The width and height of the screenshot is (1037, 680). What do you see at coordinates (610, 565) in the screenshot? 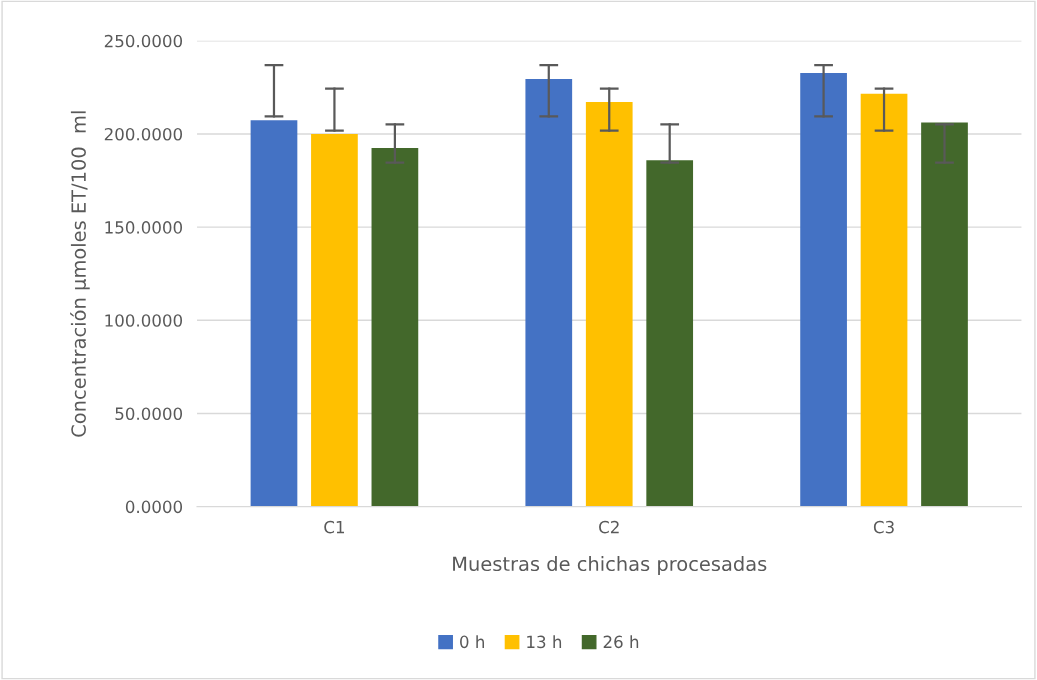
I see `x-axis-title: Muestras de chichas procesadas` at bounding box center [610, 565].